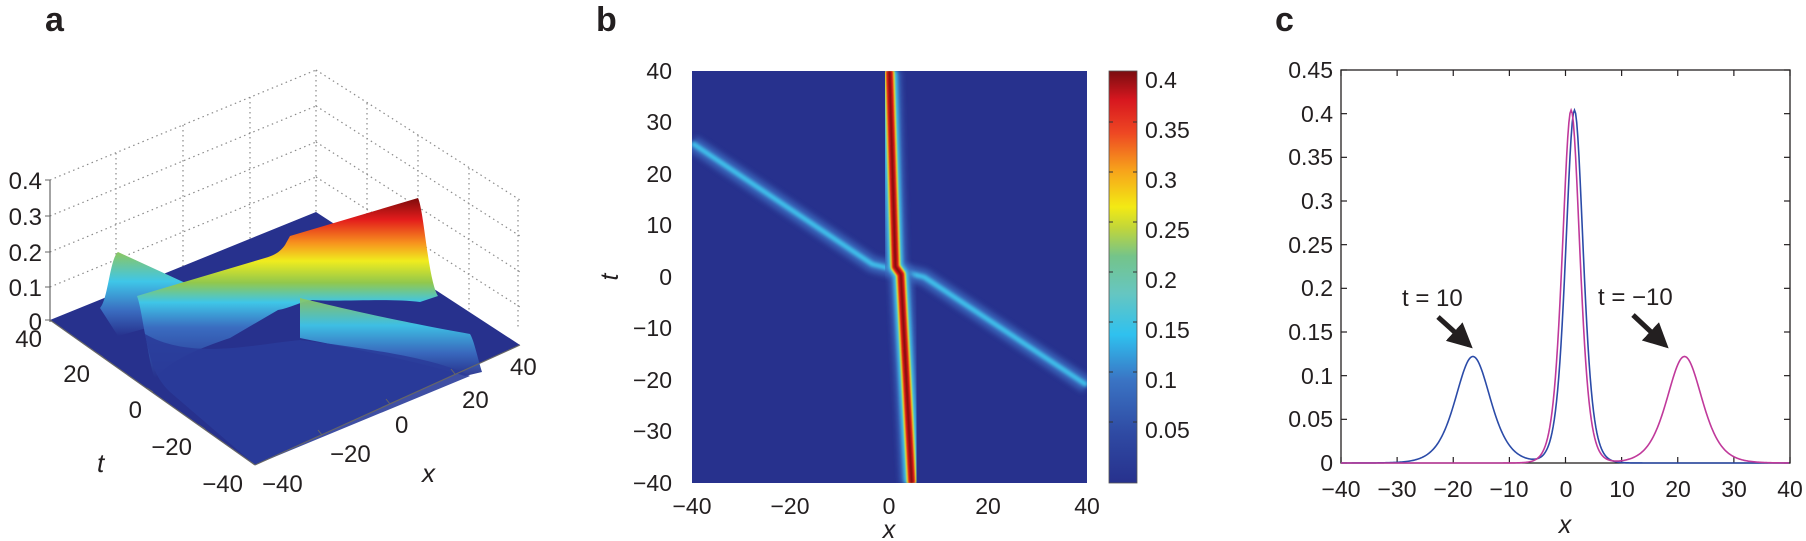 The width and height of the screenshot is (1806, 541). What do you see at coordinates (1167, 230) in the screenshot?
I see `colorbar-tick: 0.25` at bounding box center [1167, 230].